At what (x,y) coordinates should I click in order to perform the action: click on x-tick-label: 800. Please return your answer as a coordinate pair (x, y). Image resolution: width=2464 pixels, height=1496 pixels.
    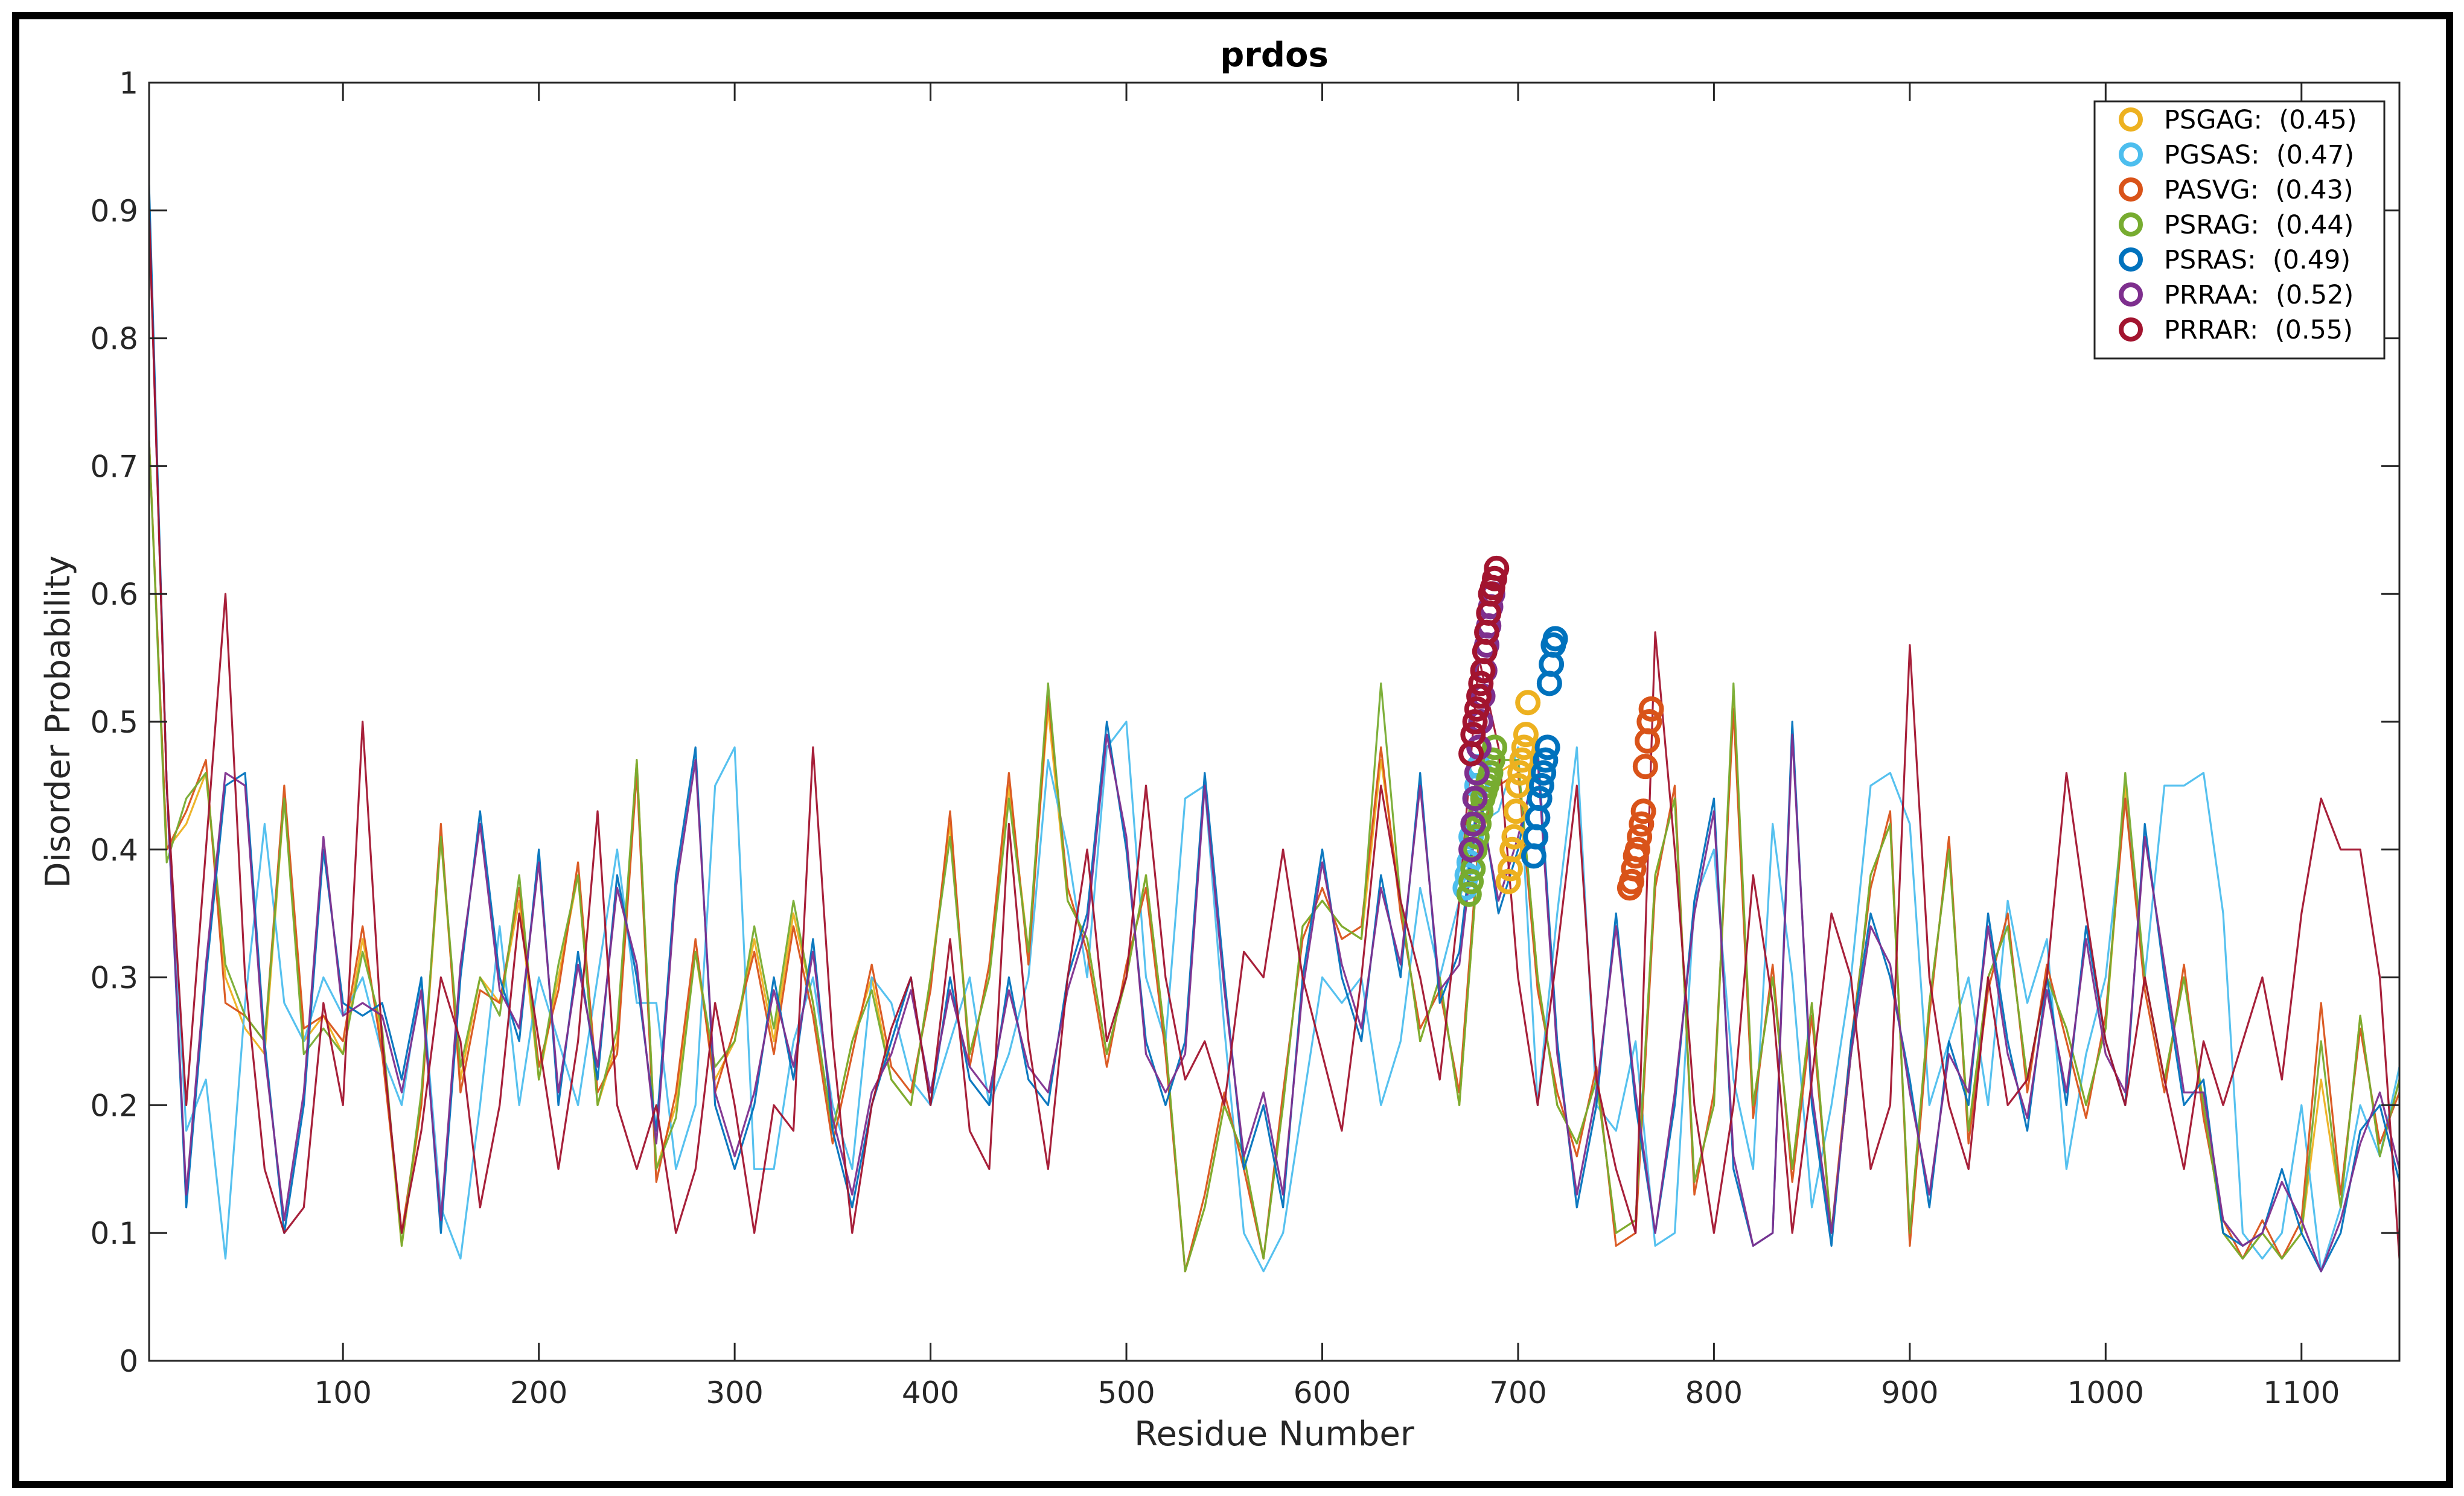
    Looking at the image, I should click on (1714, 1392).